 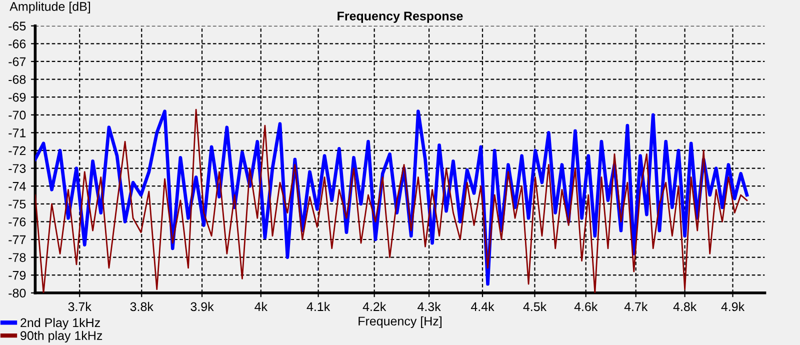 What do you see at coordinates (80, 307) in the screenshot?
I see `x-tick-label: 3.7k` at bounding box center [80, 307].